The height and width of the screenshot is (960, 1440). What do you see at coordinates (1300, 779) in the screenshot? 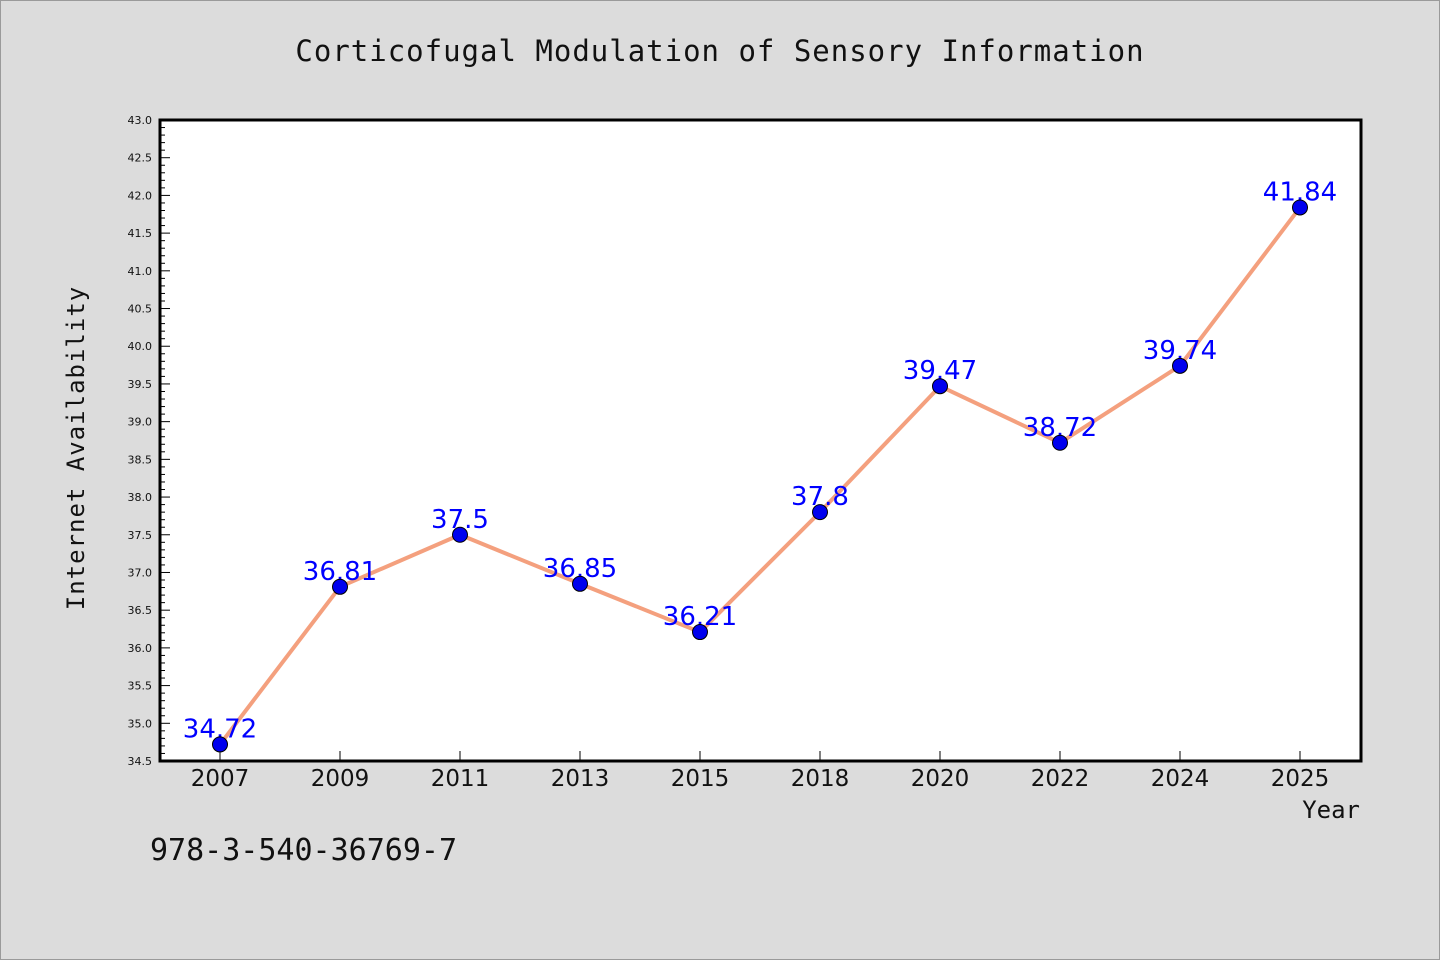
I see `x-tick-label: 2025` at bounding box center [1300, 779].